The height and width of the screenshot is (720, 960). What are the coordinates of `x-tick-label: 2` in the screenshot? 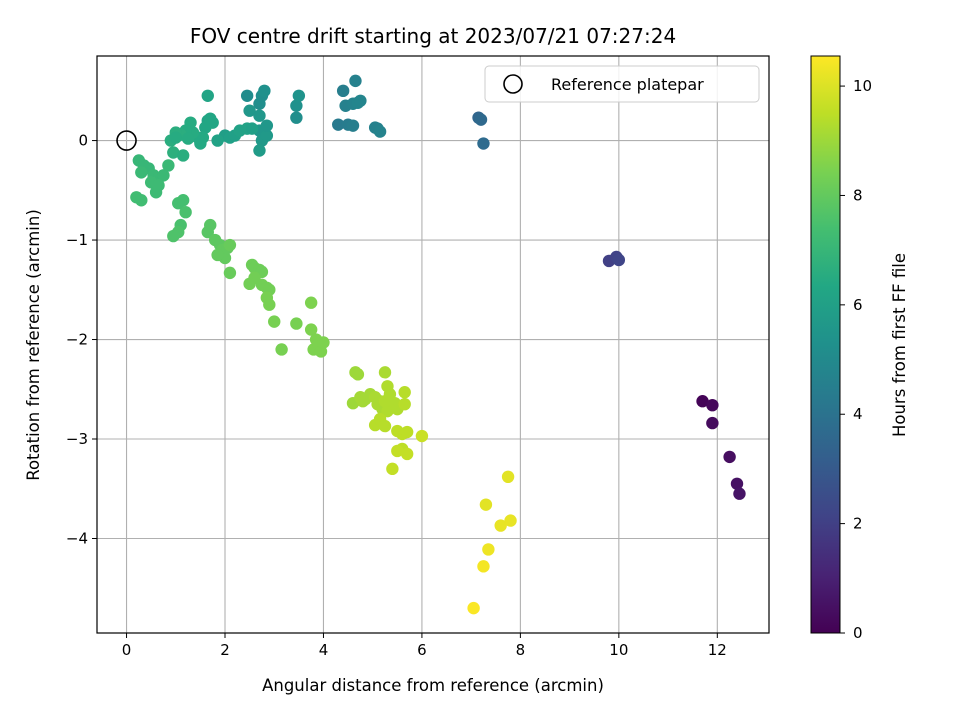 It's located at (225, 650).